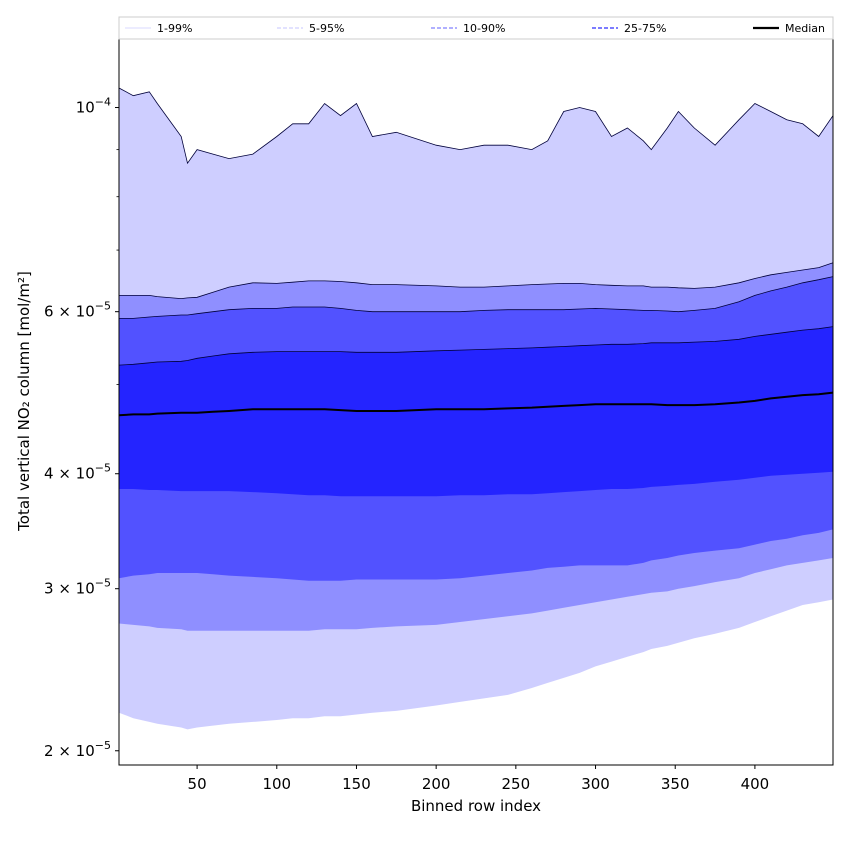 This screenshot has width=850, height=850. I want to click on legend-label: 1-99%, so click(174, 28).